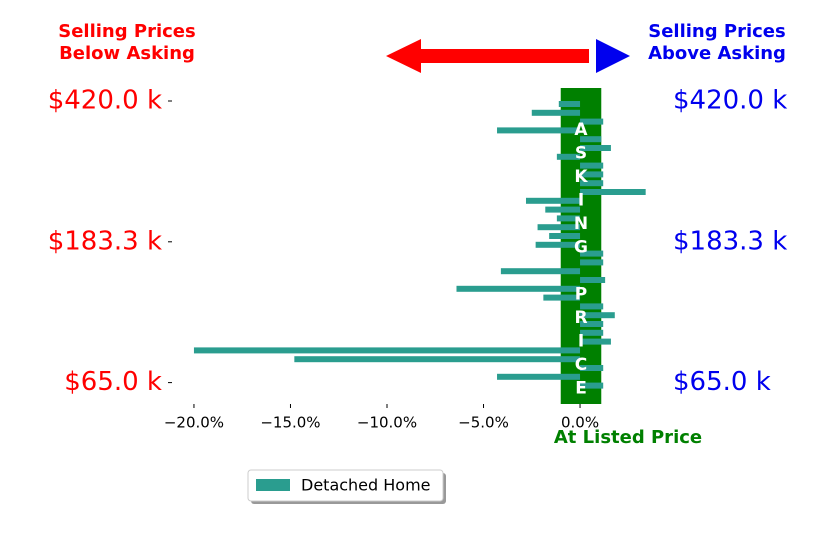 The width and height of the screenshot is (834, 541). What do you see at coordinates (273, 485) in the screenshot?
I see `legend-swatch` at bounding box center [273, 485].